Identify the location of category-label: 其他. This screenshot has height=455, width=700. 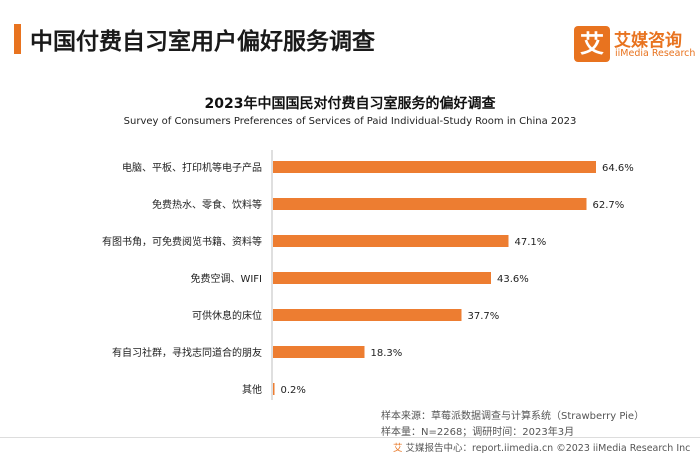
(252, 389).